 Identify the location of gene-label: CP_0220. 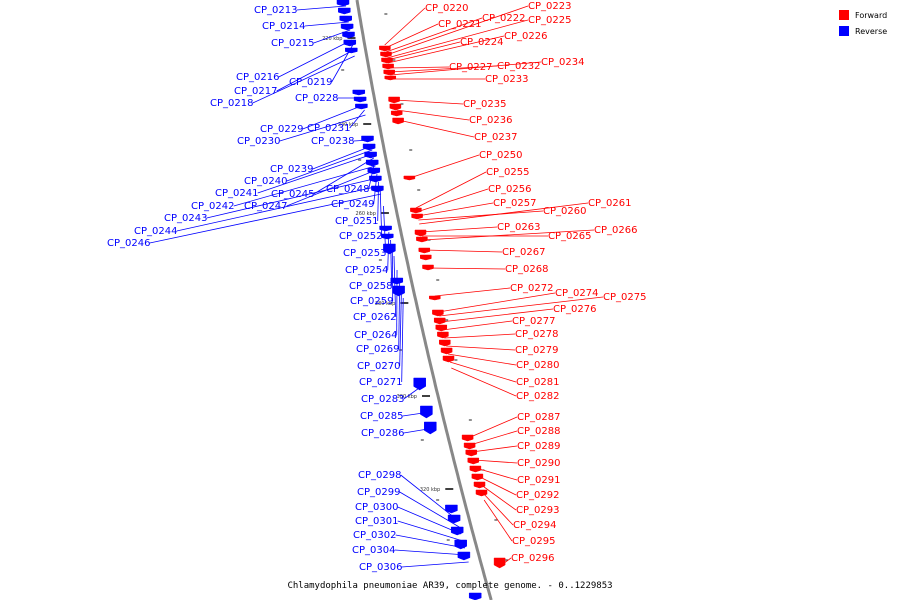
(446, 8).